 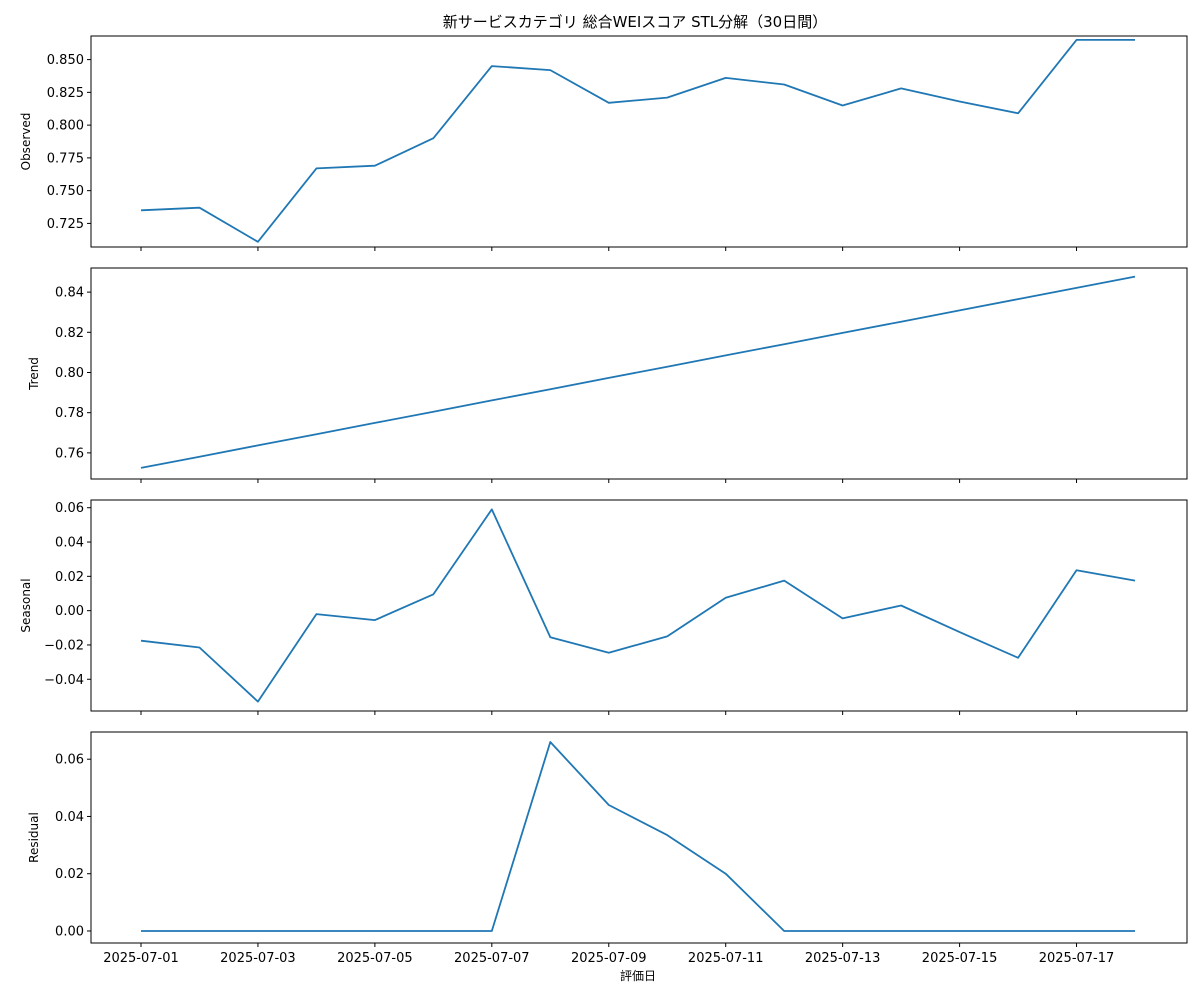 What do you see at coordinates (638, 975) in the screenshot?
I see `x-axis-title: 評価日` at bounding box center [638, 975].